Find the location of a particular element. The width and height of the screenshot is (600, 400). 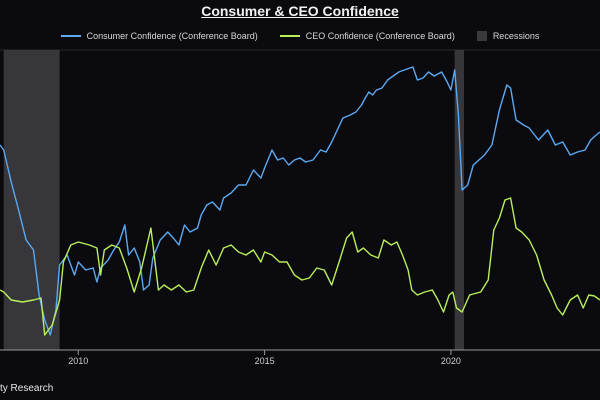

legend-swatch-recessions is located at coordinates (481, 36).